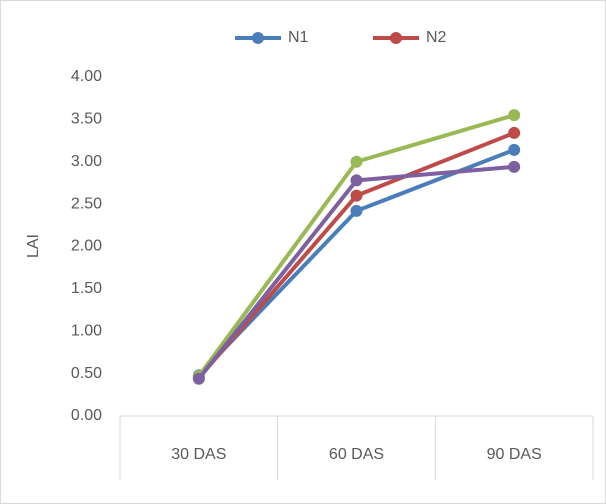 This screenshot has height=504, width=606. Describe the element at coordinates (86, 415) in the screenshot. I see `y-tick-label: 0.00` at that location.